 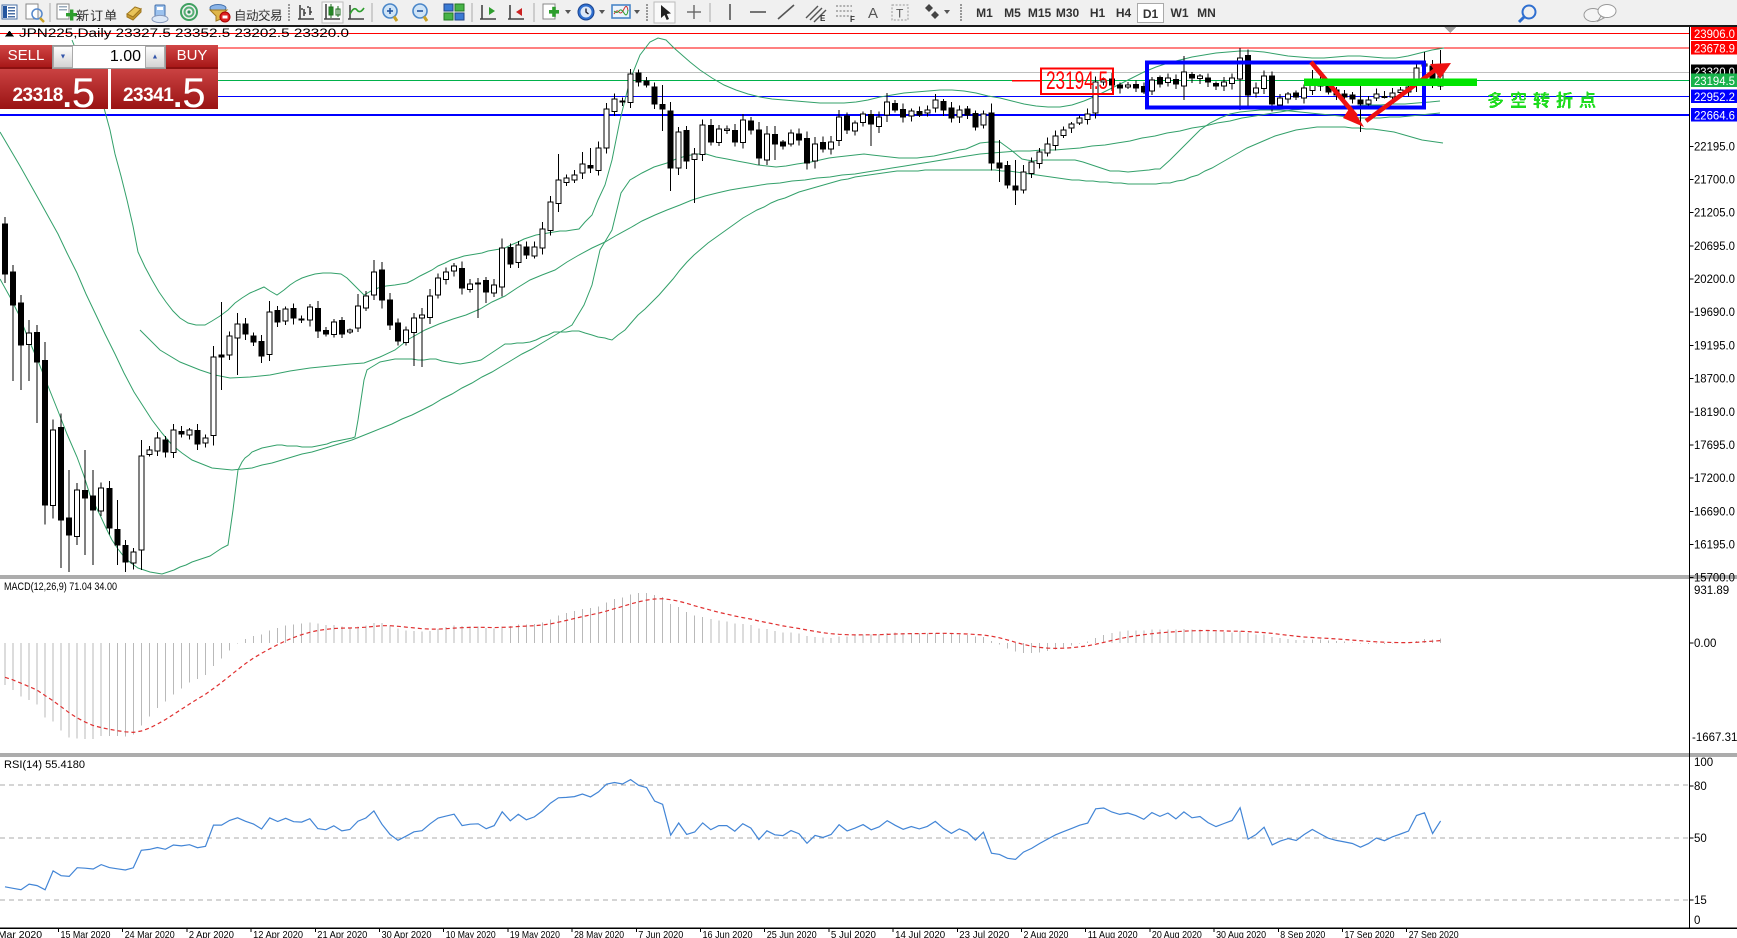 What do you see at coordinates (1714, 147) in the screenshot?
I see `svg-text: 22195.0` at bounding box center [1714, 147].